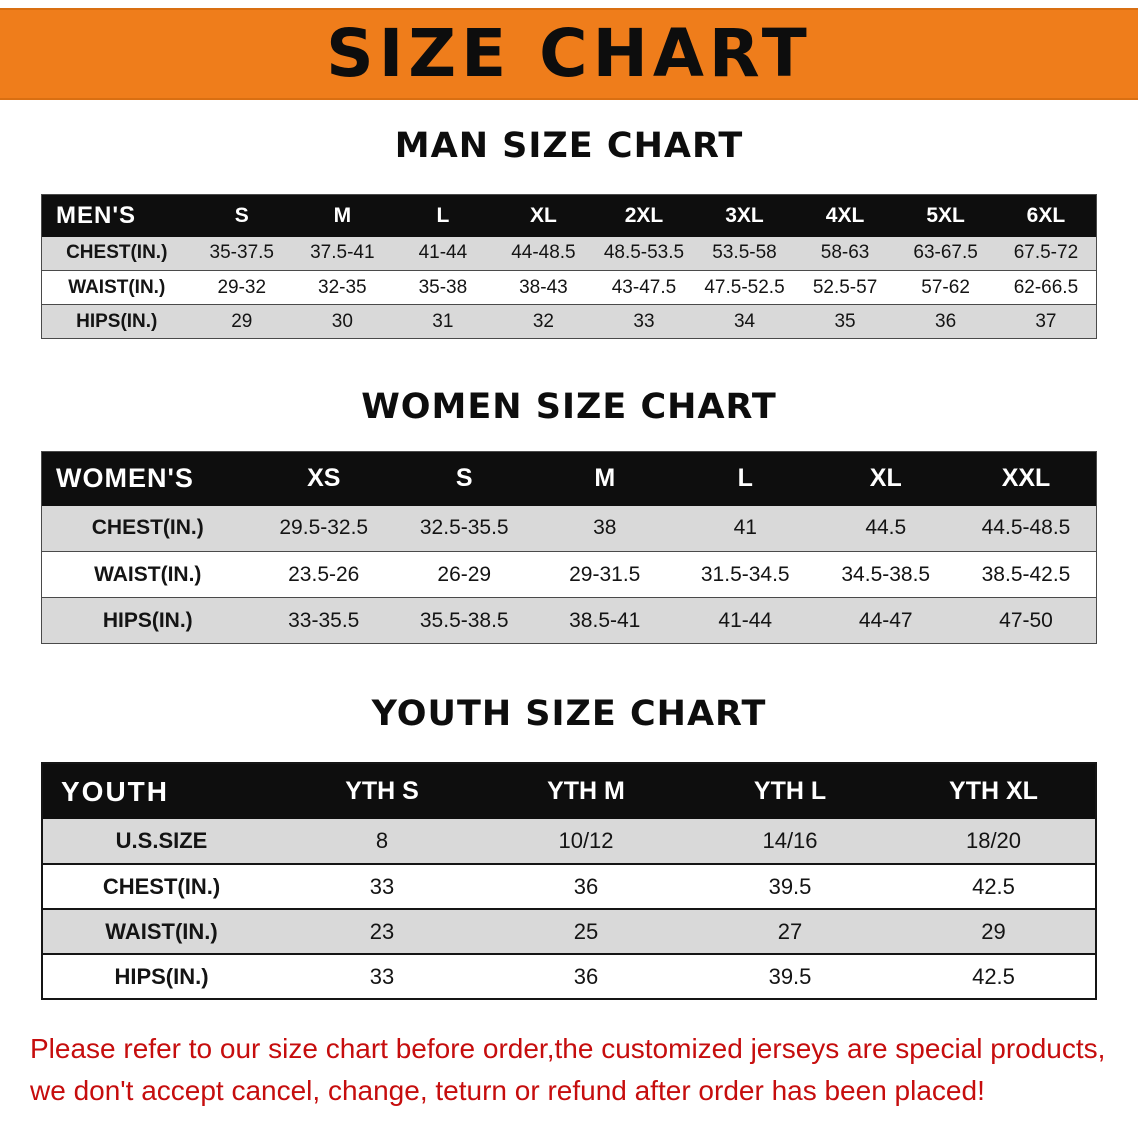 The width and height of the screenshot is (1138, 1132). What do you see at coordinates (464, 620) in the screenshot?
I see `table-cell: 35.5-38.5` at bounding box center [464, 620].